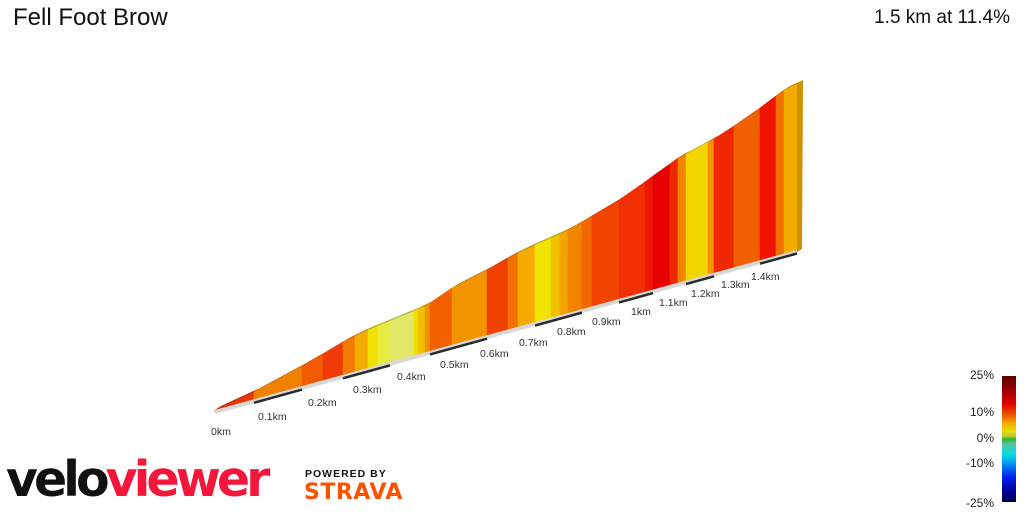 This screenshot has width=1024, height=512. What do you see at coordinates (705, 294) in the screenshot?
I see `distance-tick-label: 1.2km` at bounding box center [705, 294].